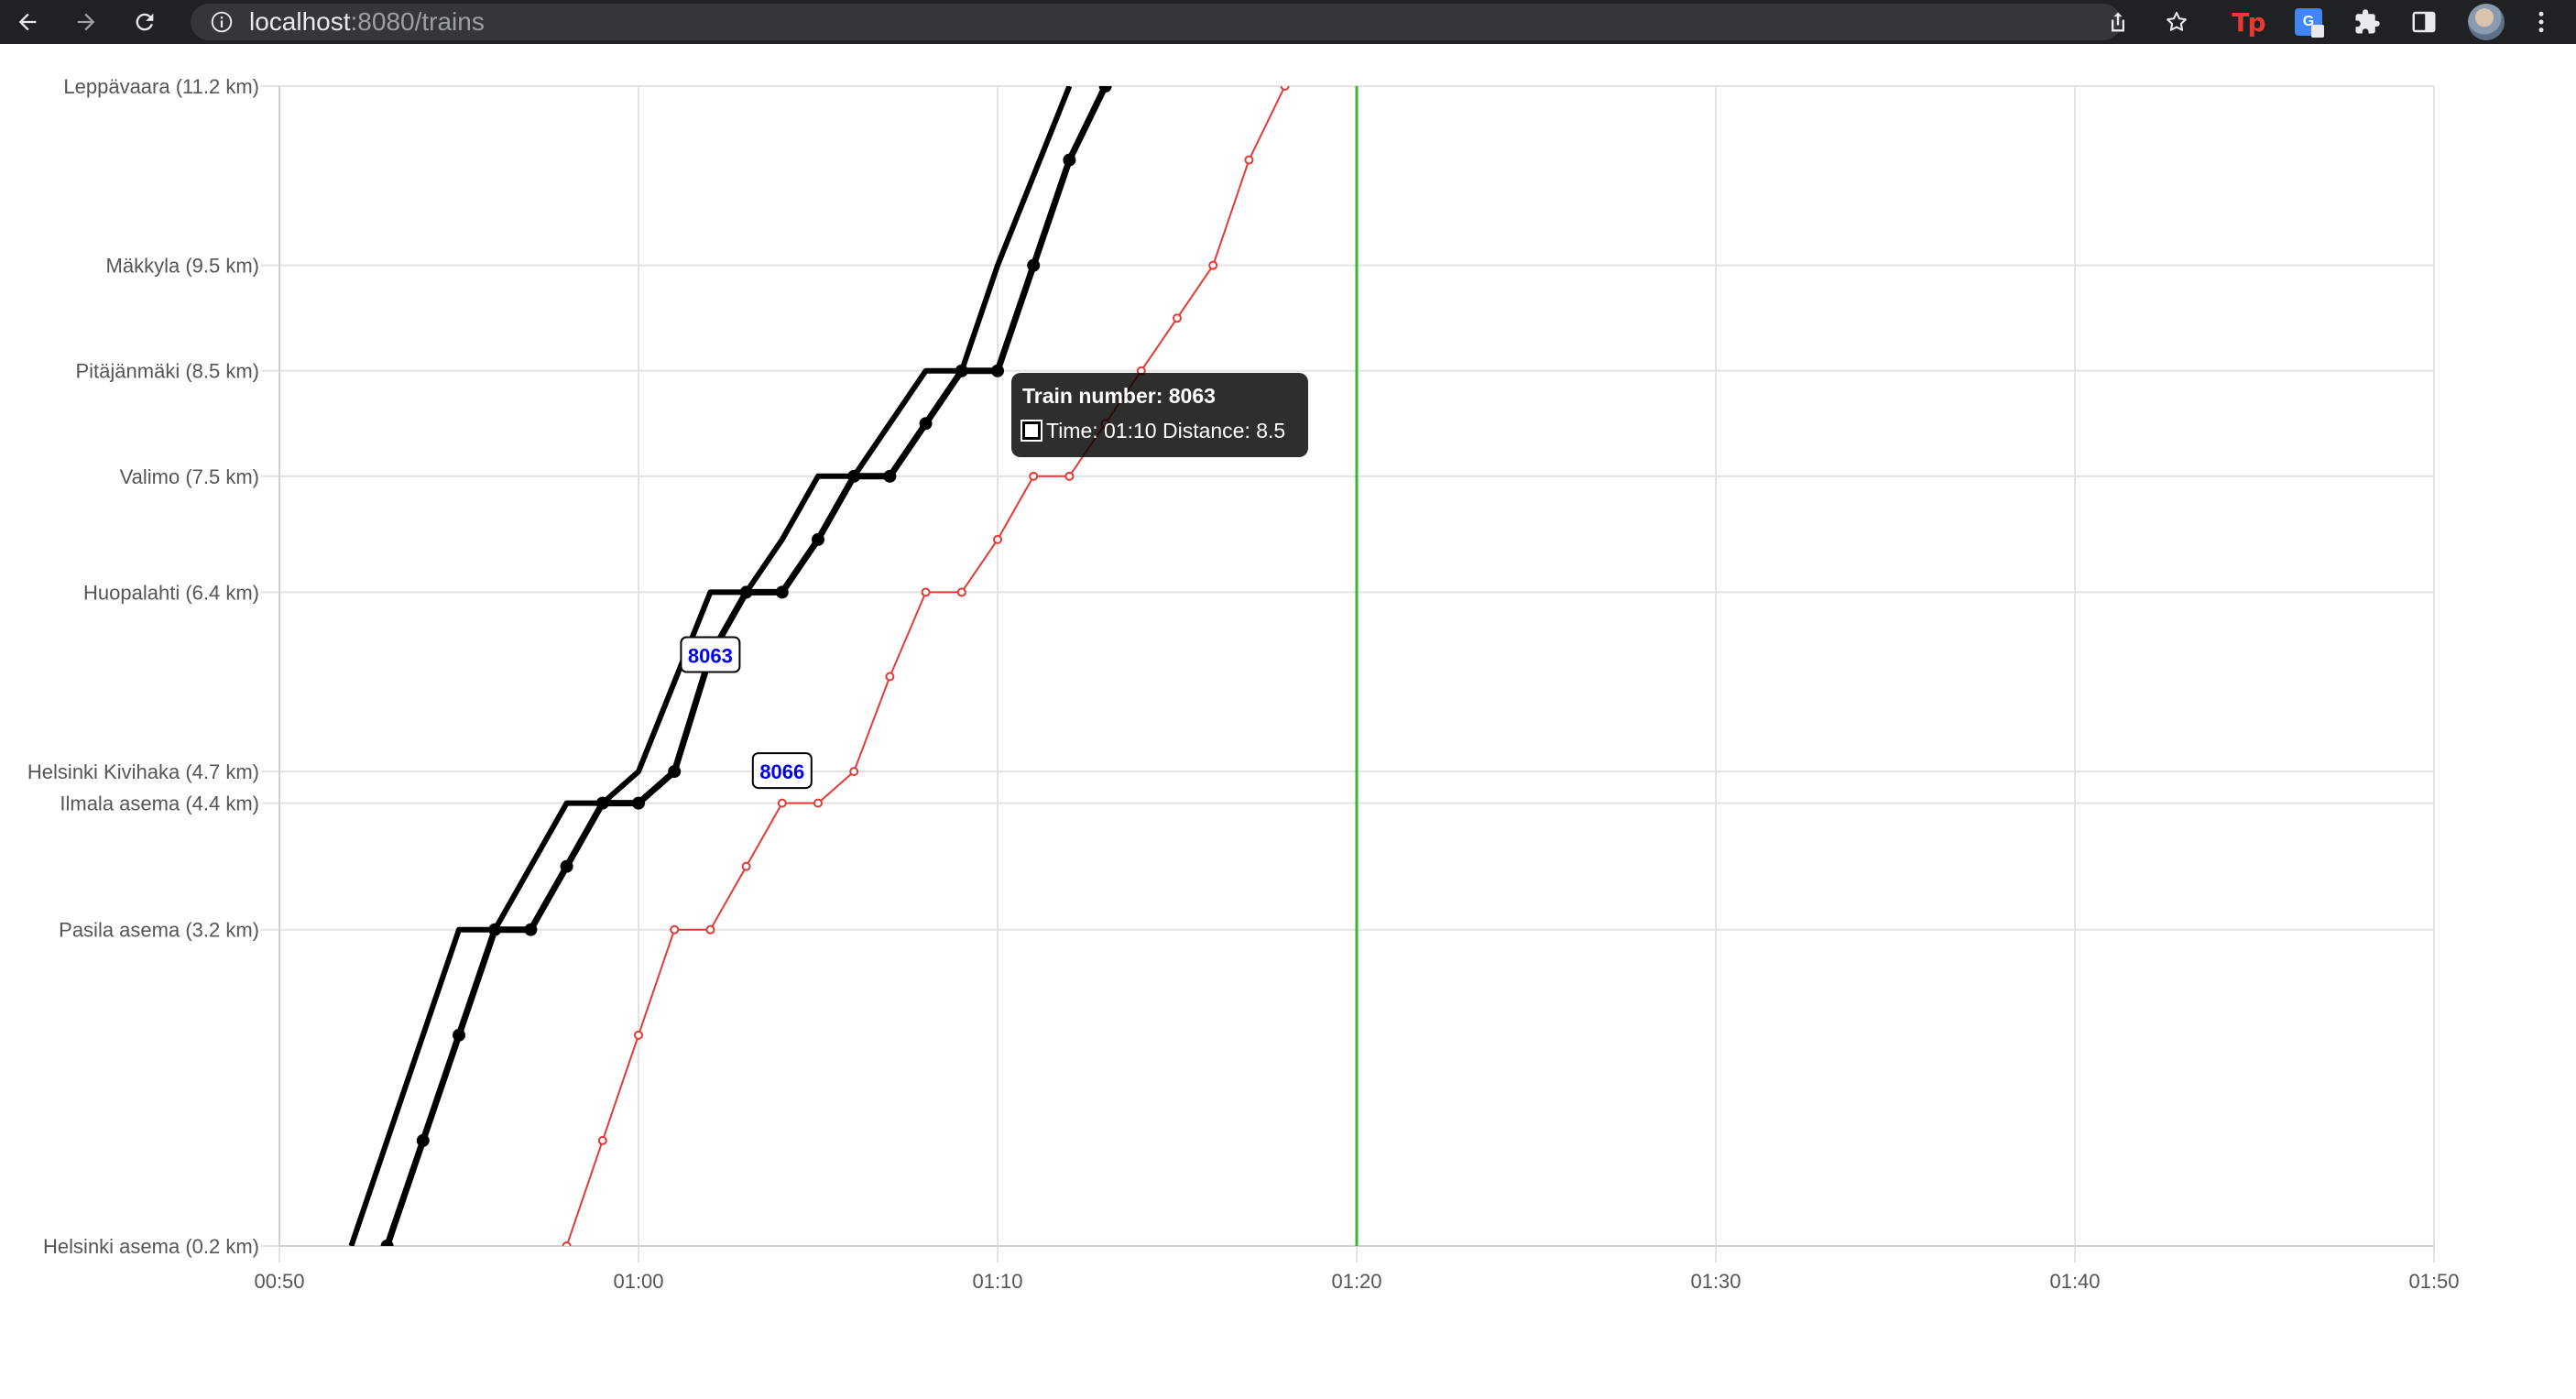 The width and height of the screenshot is (2576, 1399). What do you see at coordinates (1716, 1281) in the screenshot?
I see `x-tick-label: 01:30` at bounding box center [1716, 1281].